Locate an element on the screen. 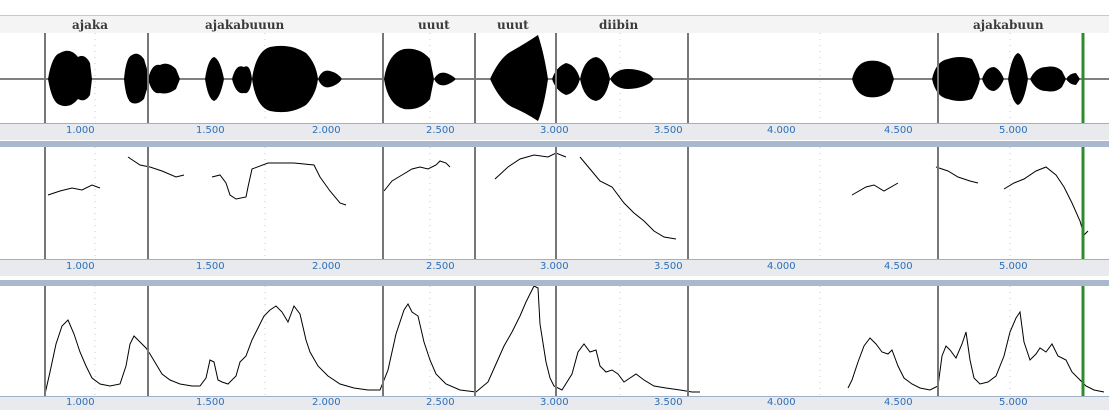  word-label: ajakabuuun is located at coordinates (245, 25).